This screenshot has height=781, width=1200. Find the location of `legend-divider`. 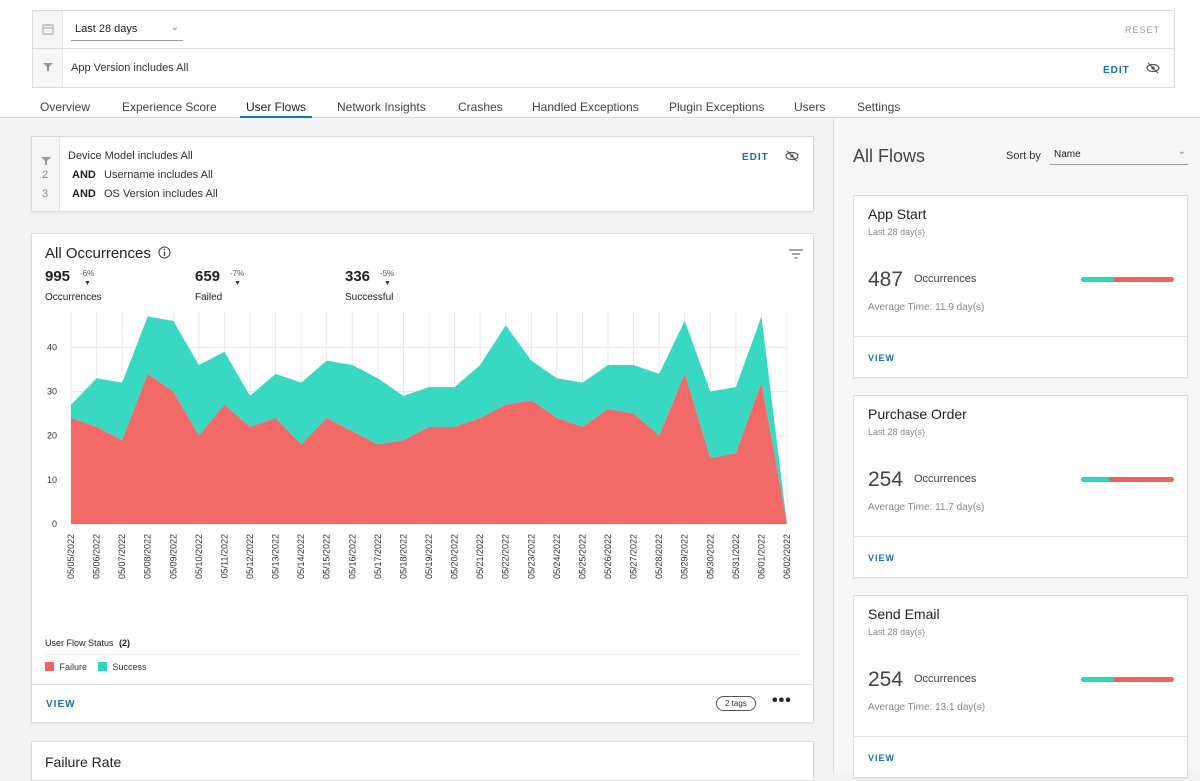

legend-divider is located at coordinates (422, 654).